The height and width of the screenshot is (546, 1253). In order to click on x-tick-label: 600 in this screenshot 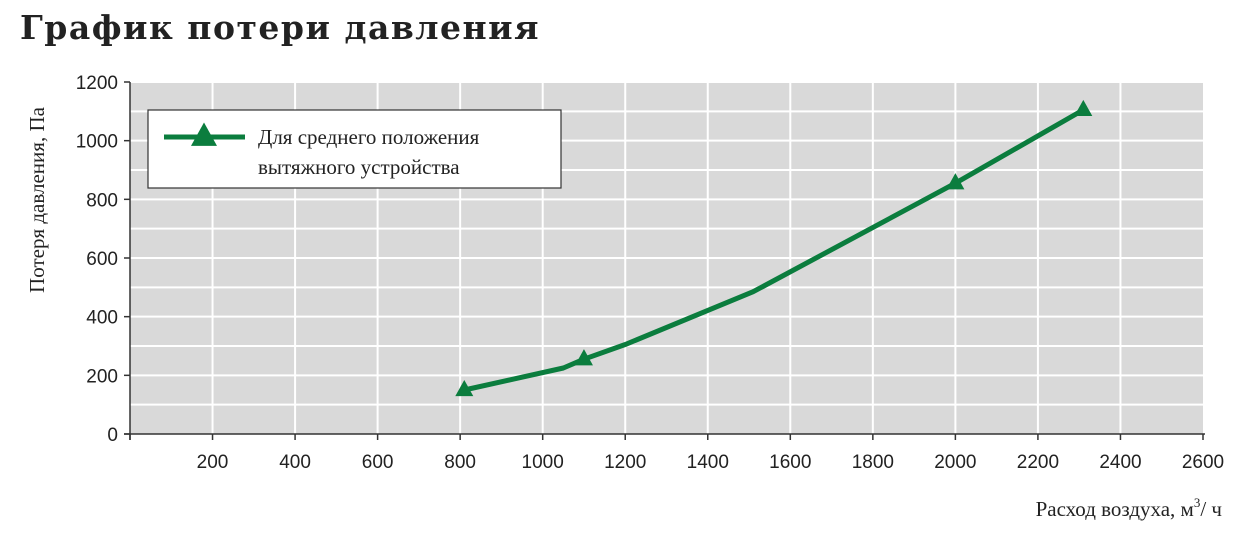, I will do `click(378, 462)`.